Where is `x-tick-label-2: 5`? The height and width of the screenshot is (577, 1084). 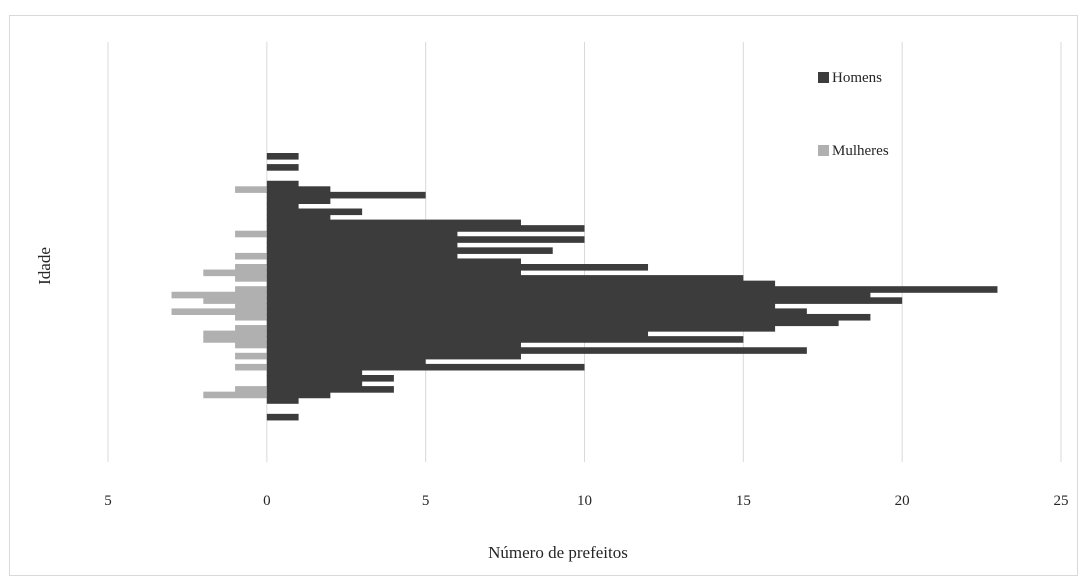 x-tick-label-2: 5 is located at coordinates (426, 501).